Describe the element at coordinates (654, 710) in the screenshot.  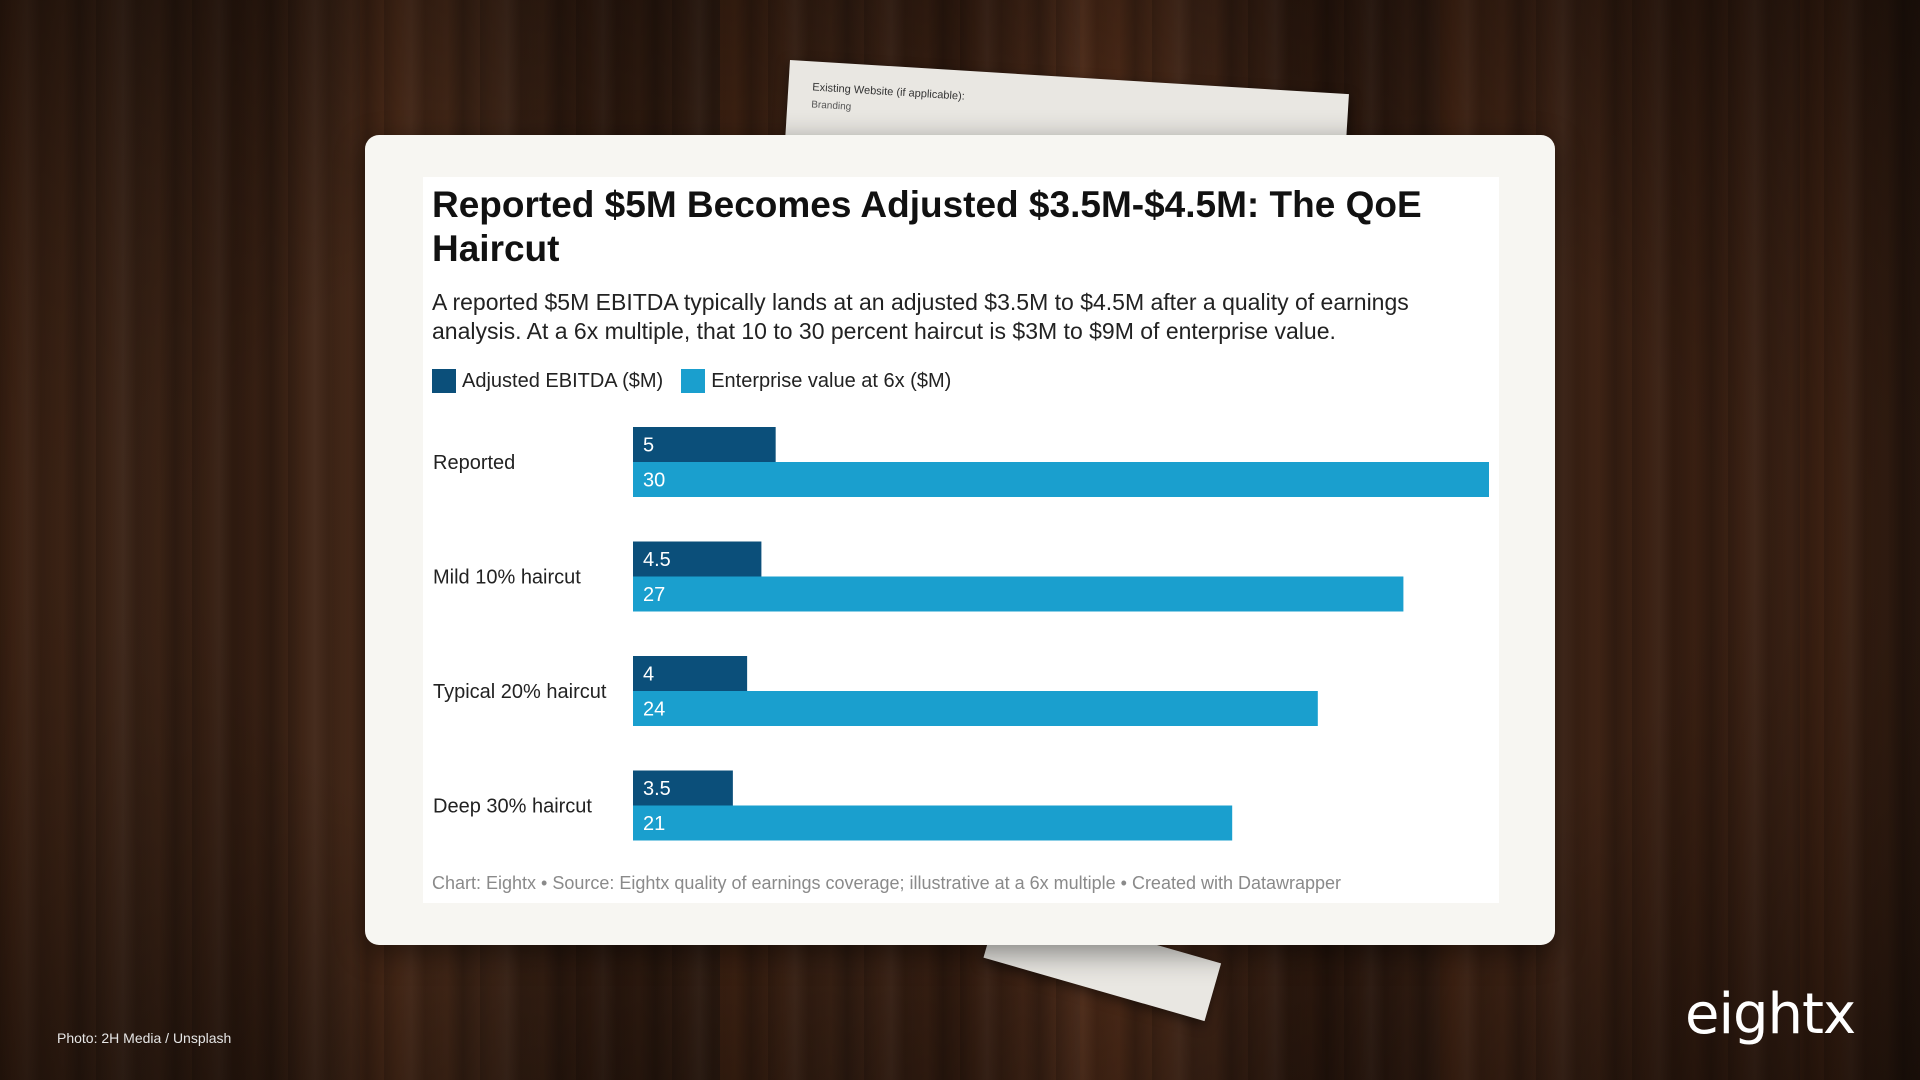
I see `data-label-ev-typical-20-haircut: 24` at that location.